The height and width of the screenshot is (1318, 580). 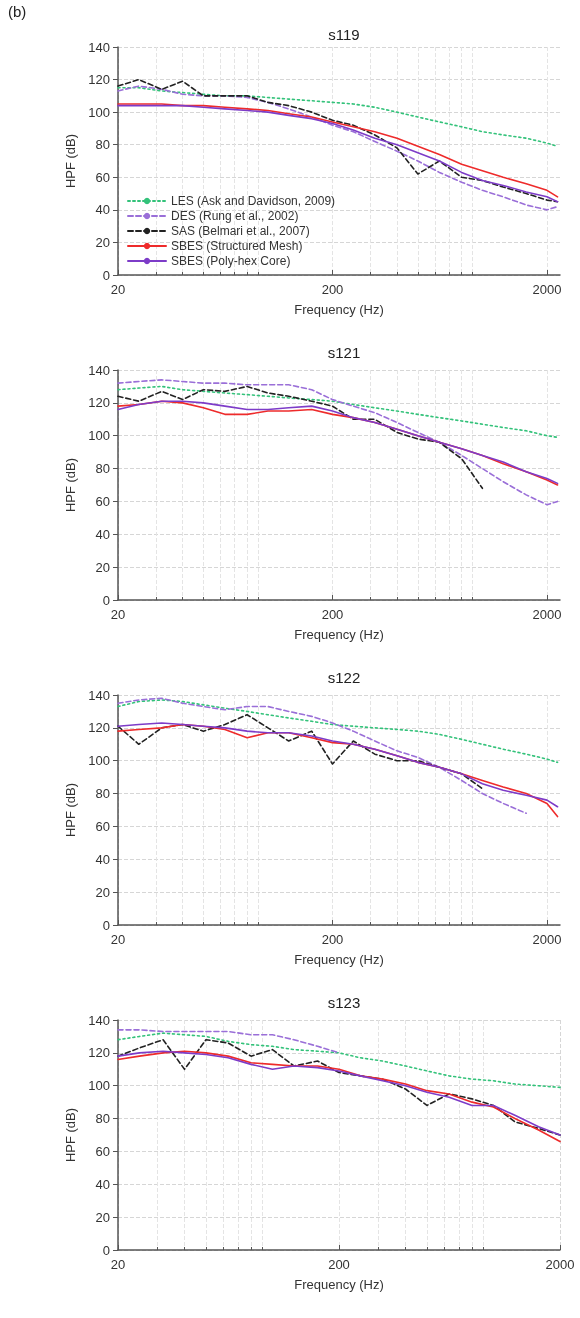 What do you see at coordinates (231, 261) in the screenshot?
I see `legend-label: SBES (Poly-hex Core)` at bounding box center [231, 261].